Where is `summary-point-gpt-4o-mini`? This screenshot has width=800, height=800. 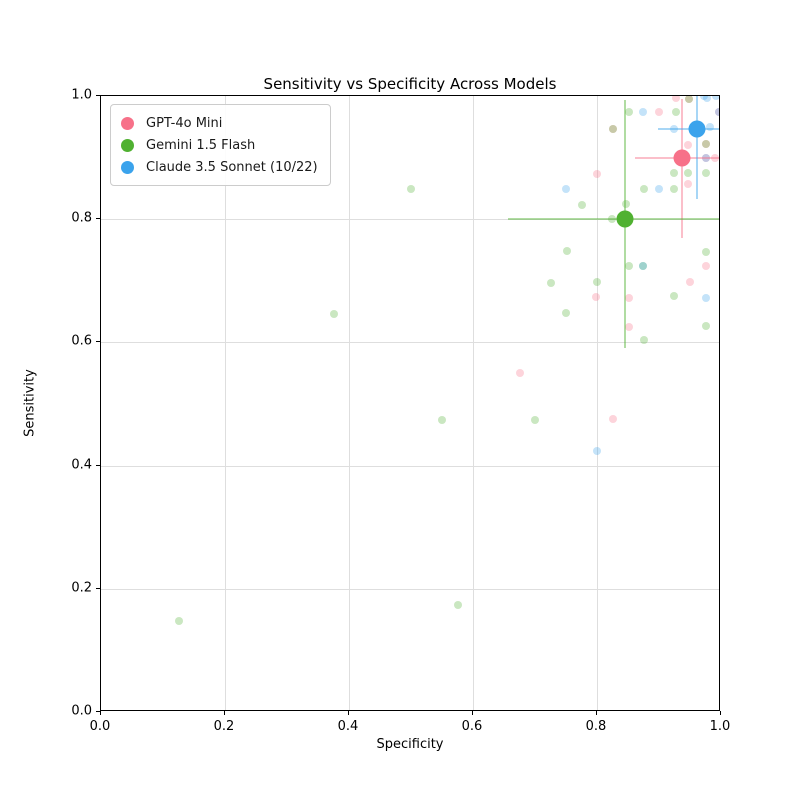
summary-point-gpt-4o-mini is located at coordinates (682, 158).